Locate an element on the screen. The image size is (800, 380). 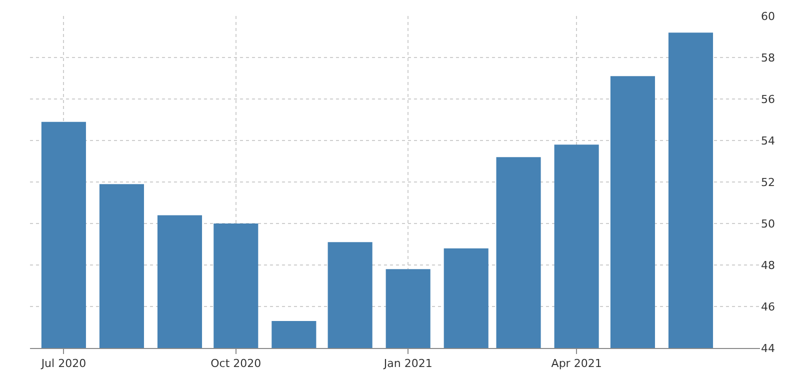
y-tick-label: 46 is located at coordinates (768, 307).